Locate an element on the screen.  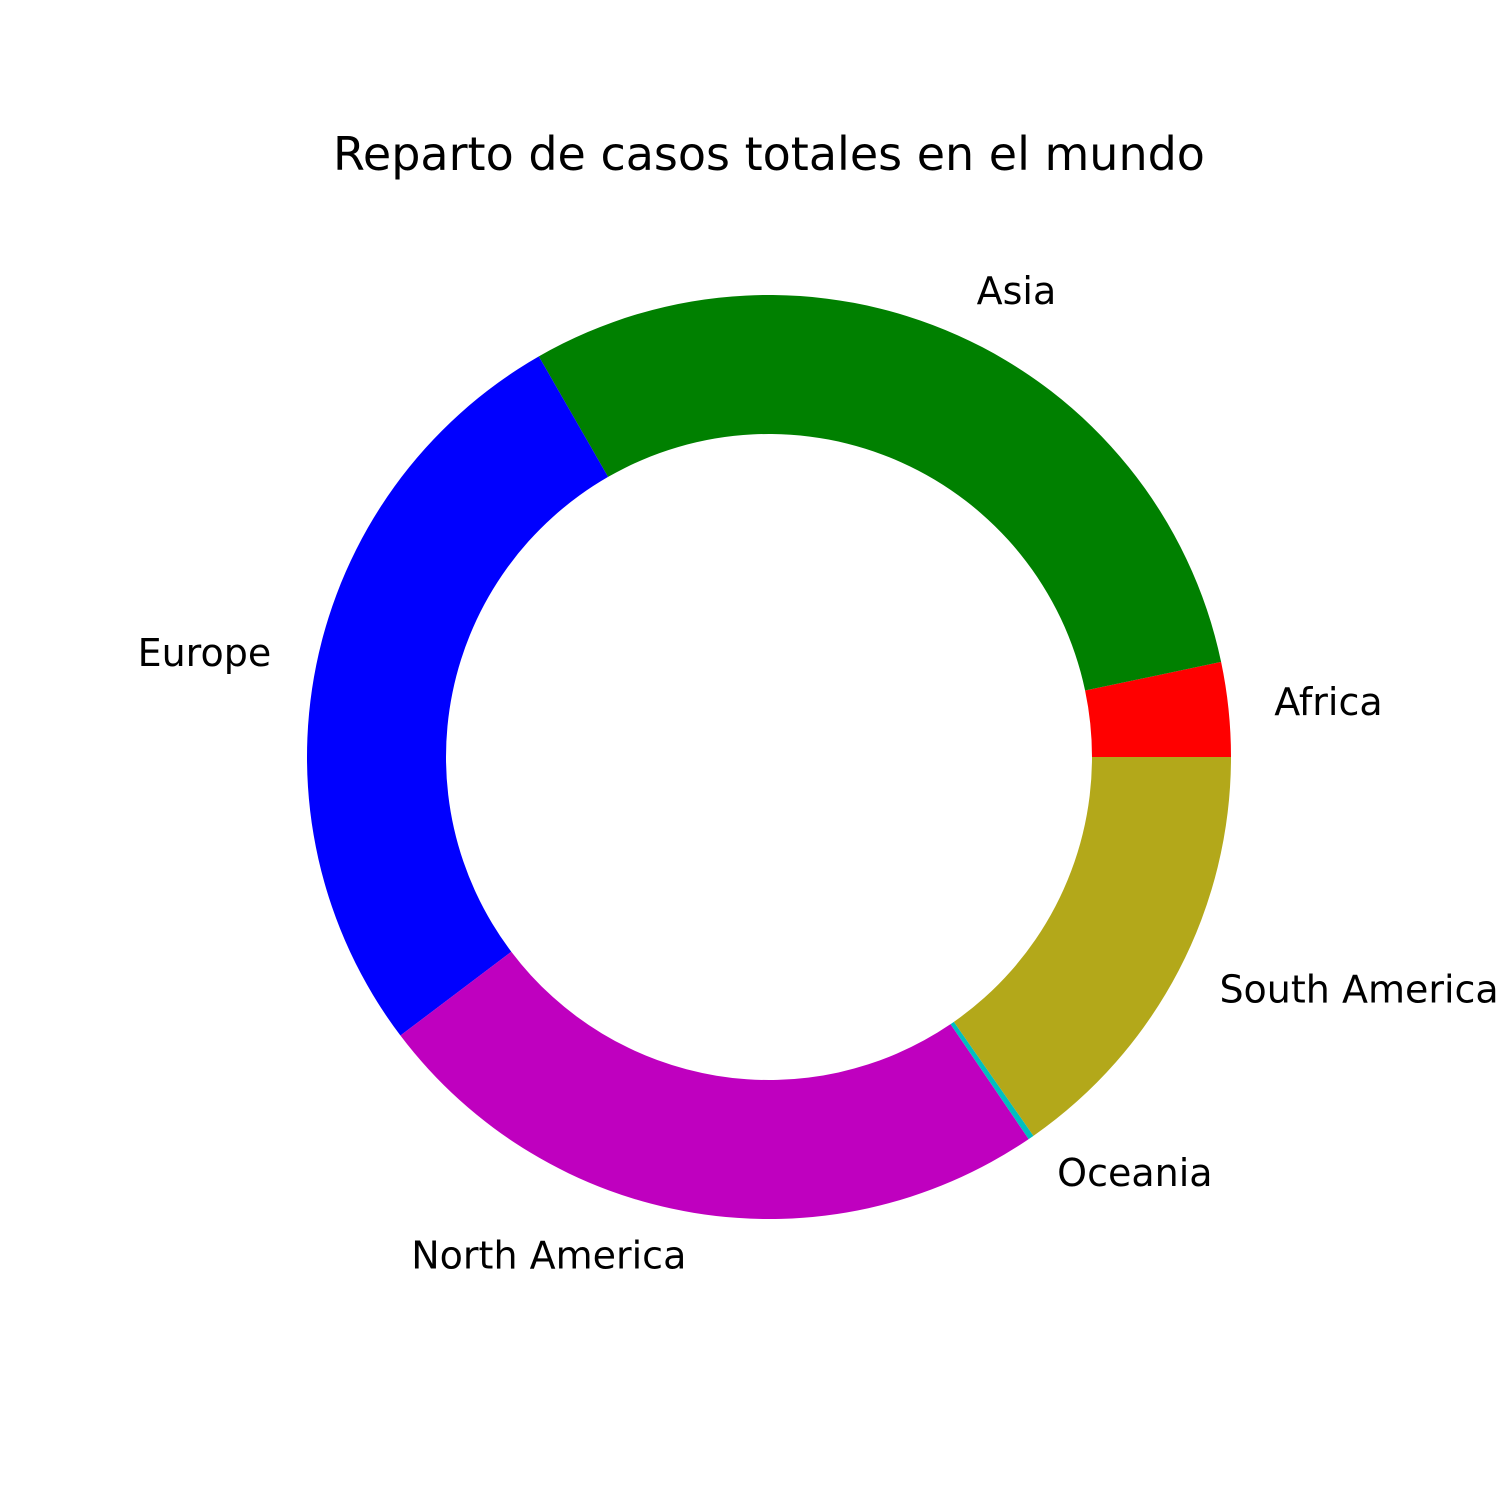
label-oceania: Oceania is located at coordinates (1134, 1173).